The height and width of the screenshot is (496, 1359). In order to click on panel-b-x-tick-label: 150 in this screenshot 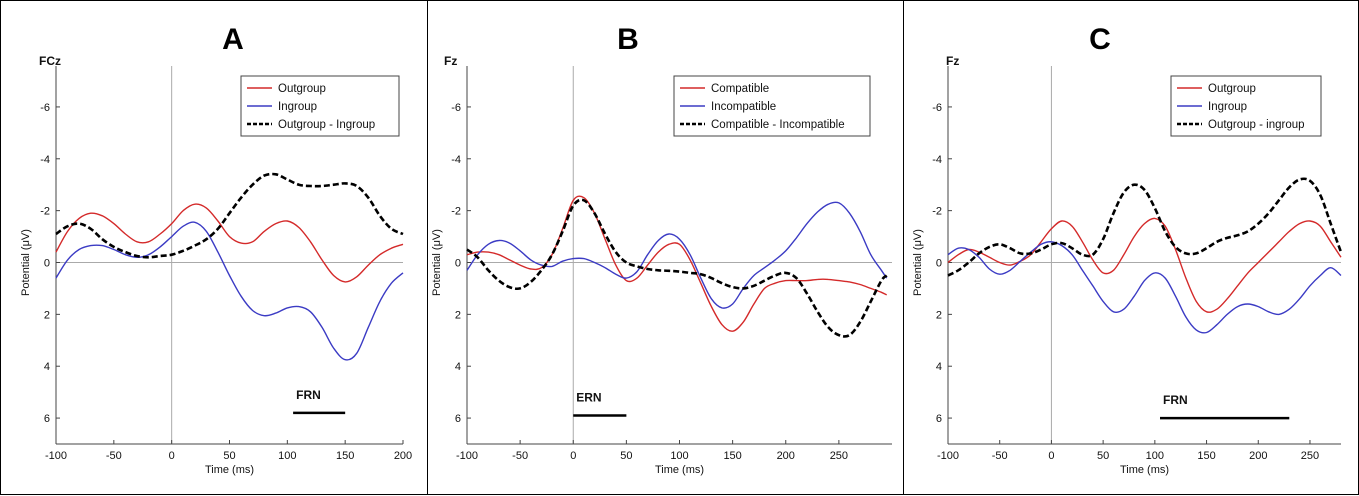, I will do `click(732, 456)`.